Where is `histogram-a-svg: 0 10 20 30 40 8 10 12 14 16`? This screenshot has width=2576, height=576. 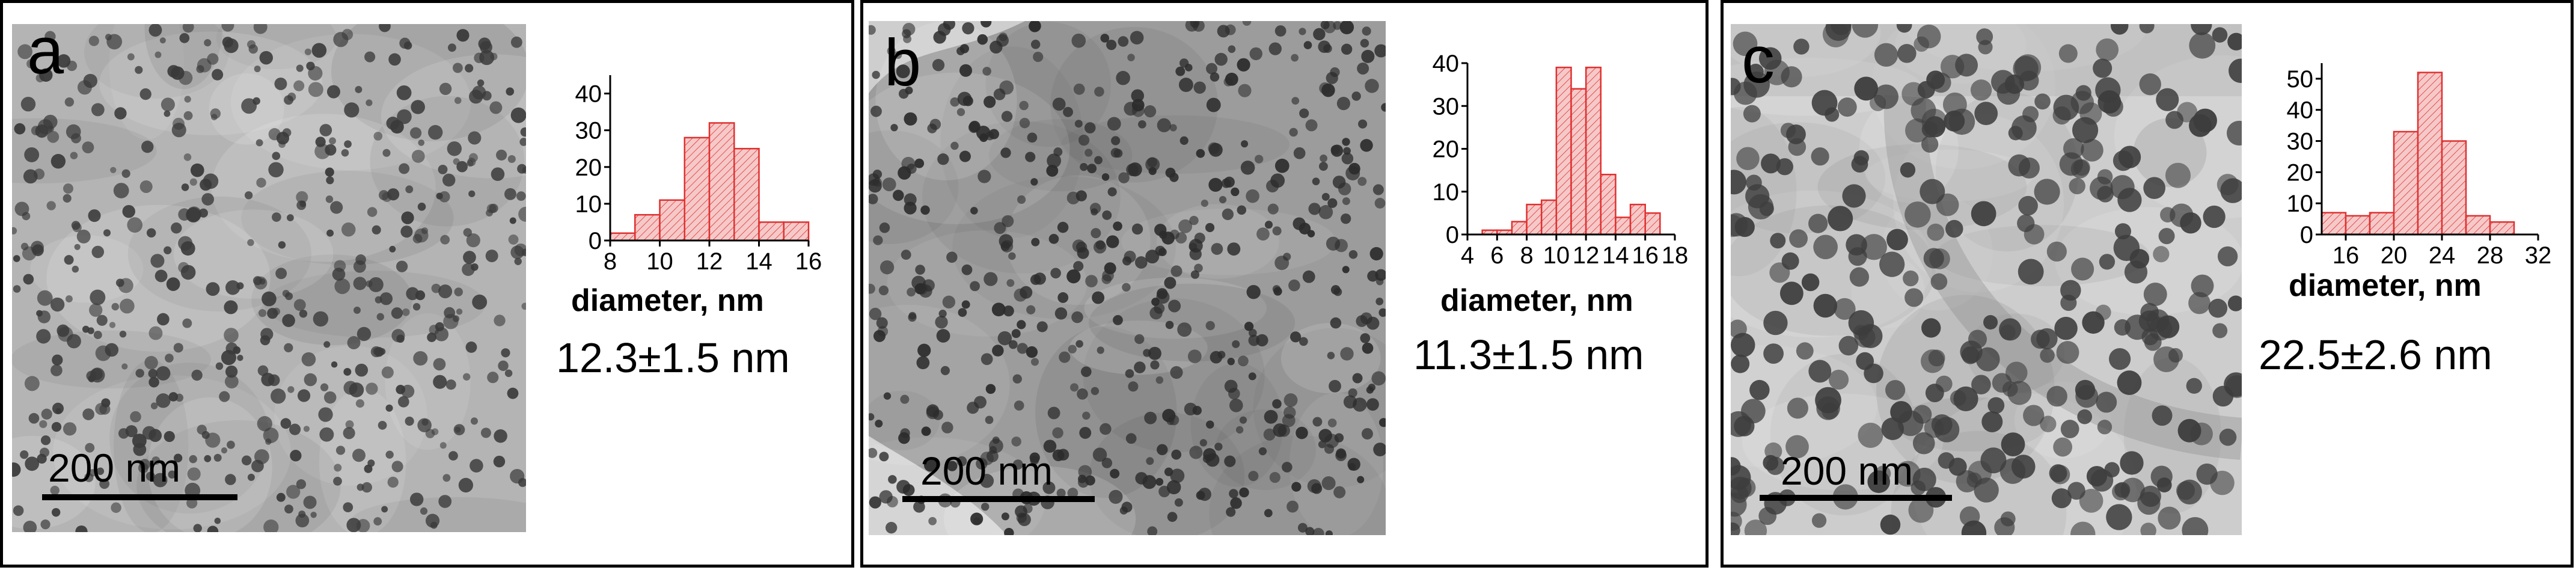
histogram-a-svg: 0 10 20 30 40 8 10 12 14 16 is located at coordinates (698, 175).